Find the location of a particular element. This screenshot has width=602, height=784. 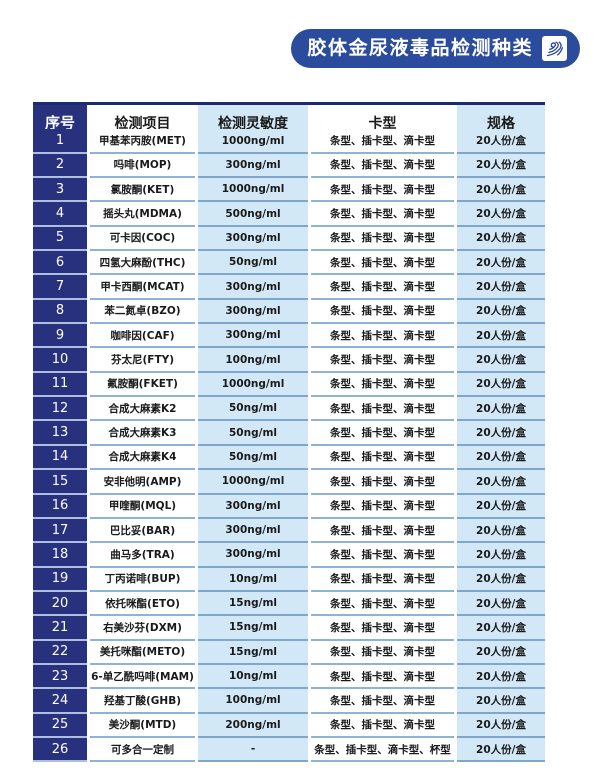

row-6-sensitivity: 50ng/ml is located at coordinates (253, 263).